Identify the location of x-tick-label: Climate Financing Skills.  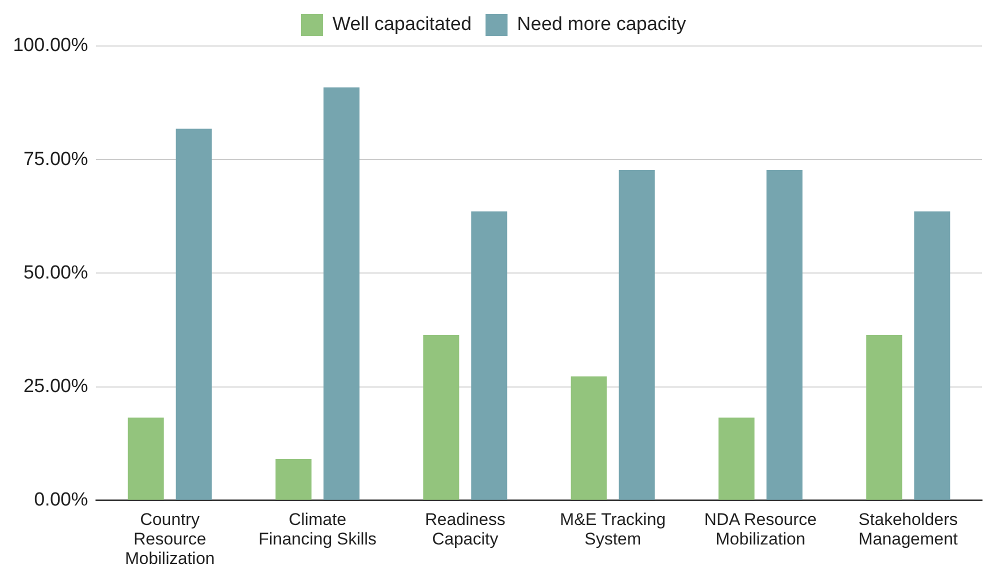
(317, 529).